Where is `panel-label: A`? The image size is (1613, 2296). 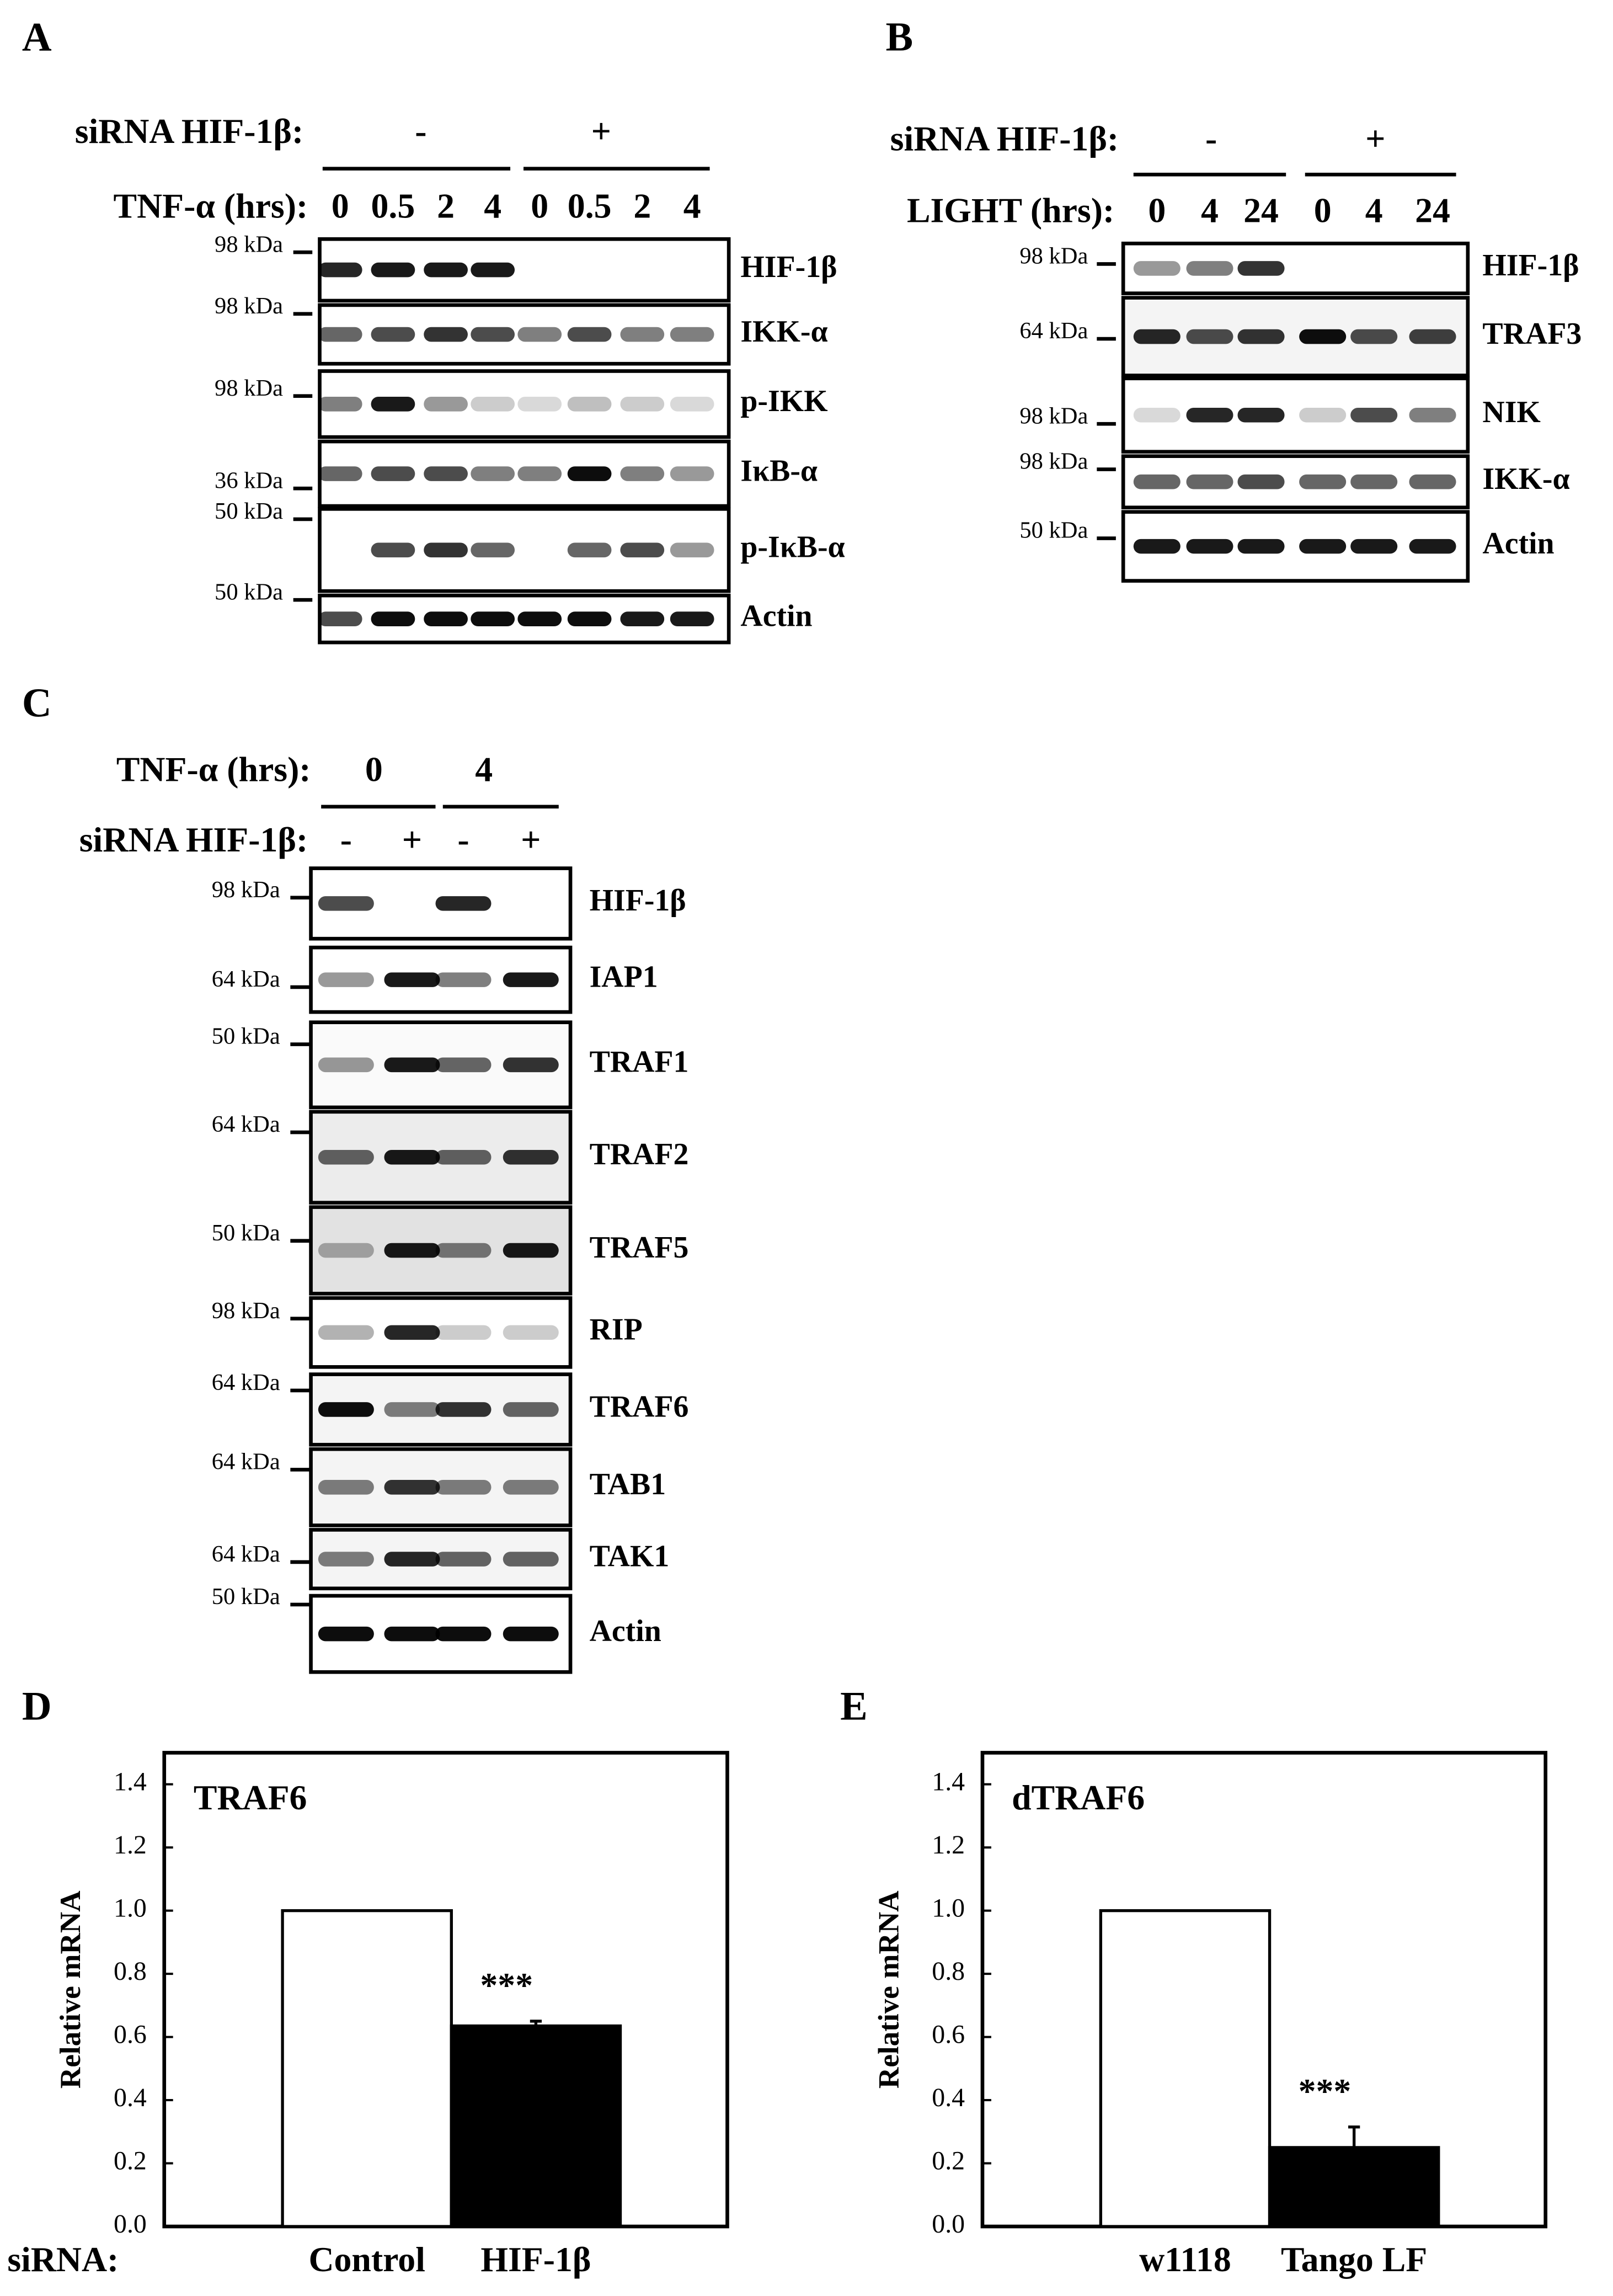 panel-label: A is located at coordinates (37, 37).